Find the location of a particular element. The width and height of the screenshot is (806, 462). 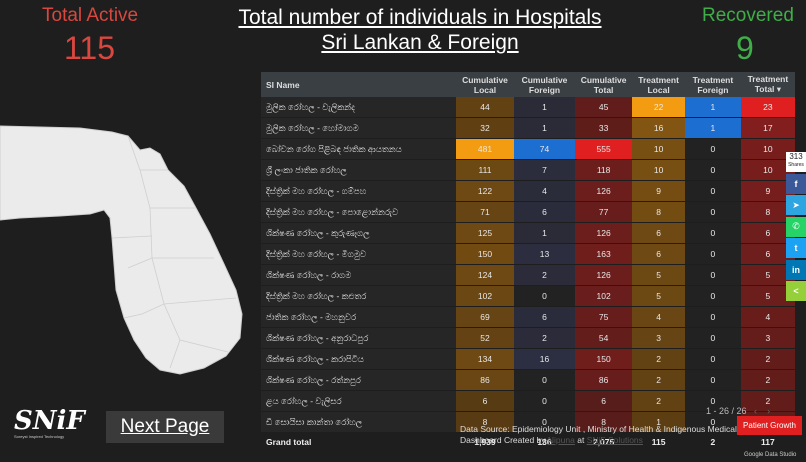

table-row: දිස්ත්‍රික් මහ රෝහල - ගම්පහ 122 4 126 9 0 9 is located at coordinates (528, 191).